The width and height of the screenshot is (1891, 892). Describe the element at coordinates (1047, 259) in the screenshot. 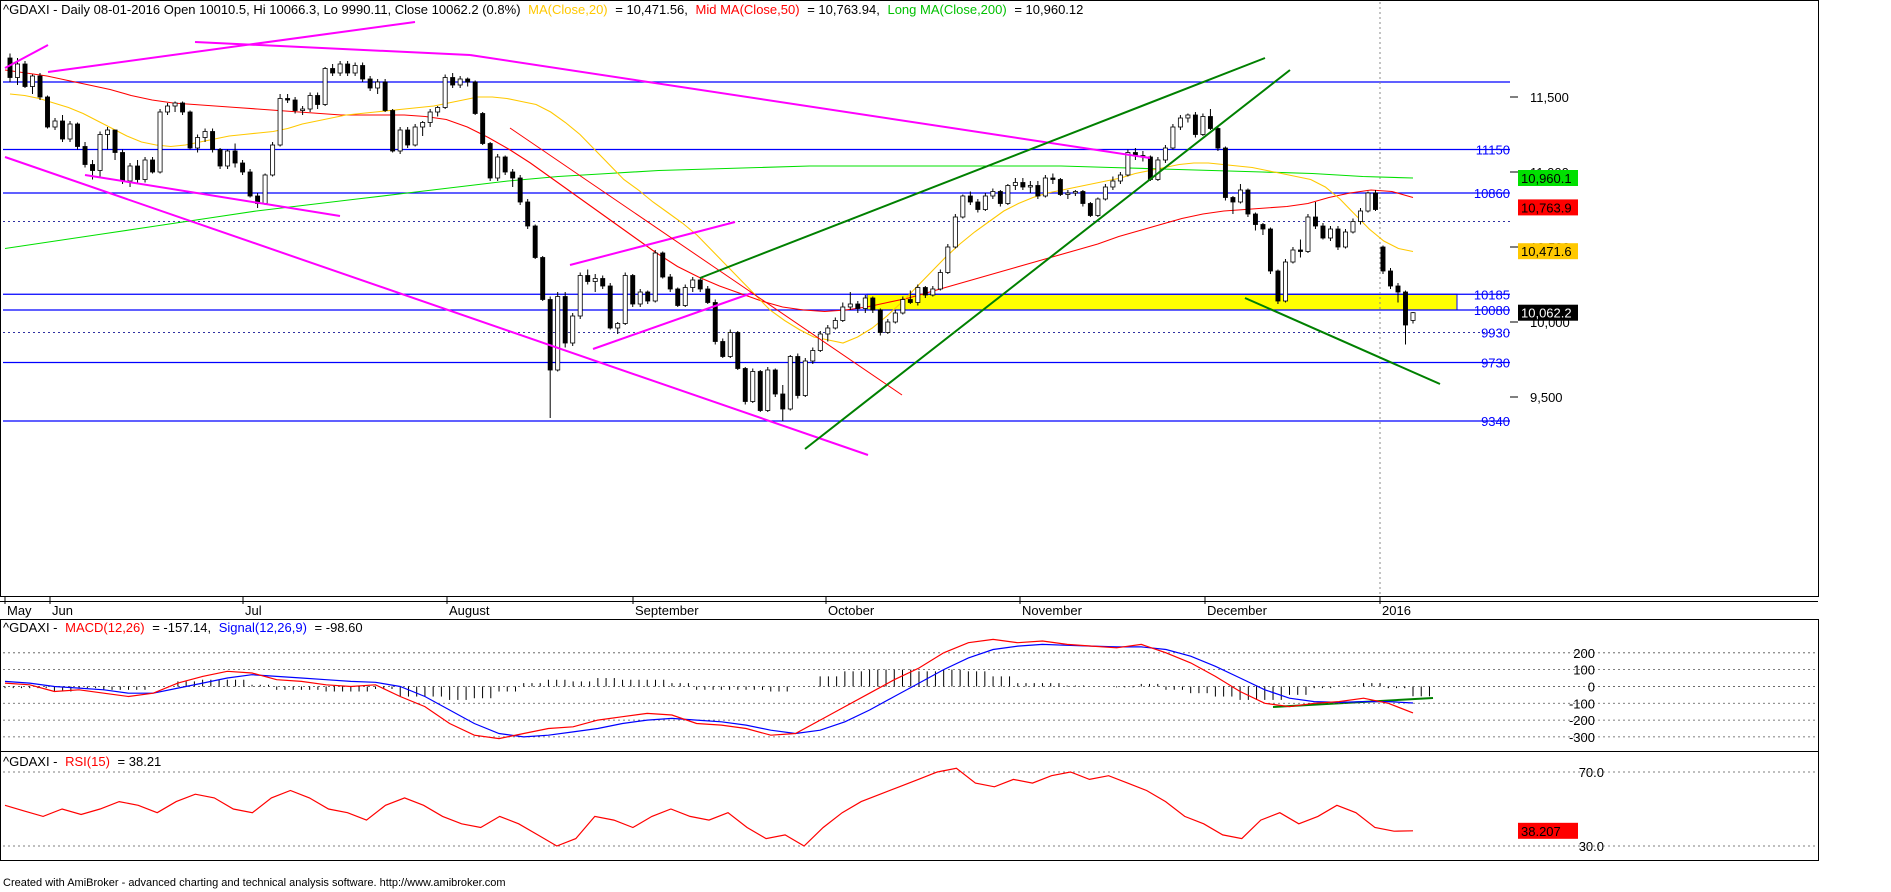

I see `green-trendline` at that location.